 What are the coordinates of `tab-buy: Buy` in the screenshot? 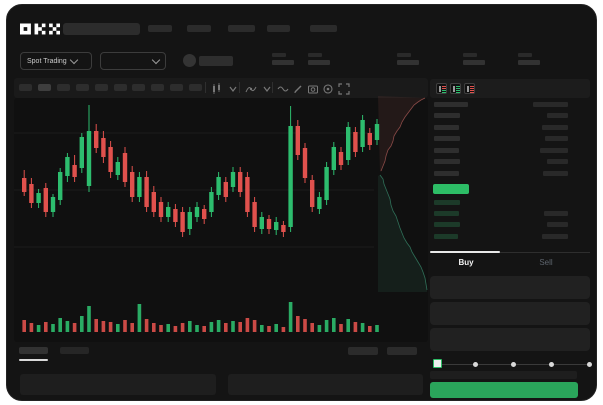 It's located at (466, 262).